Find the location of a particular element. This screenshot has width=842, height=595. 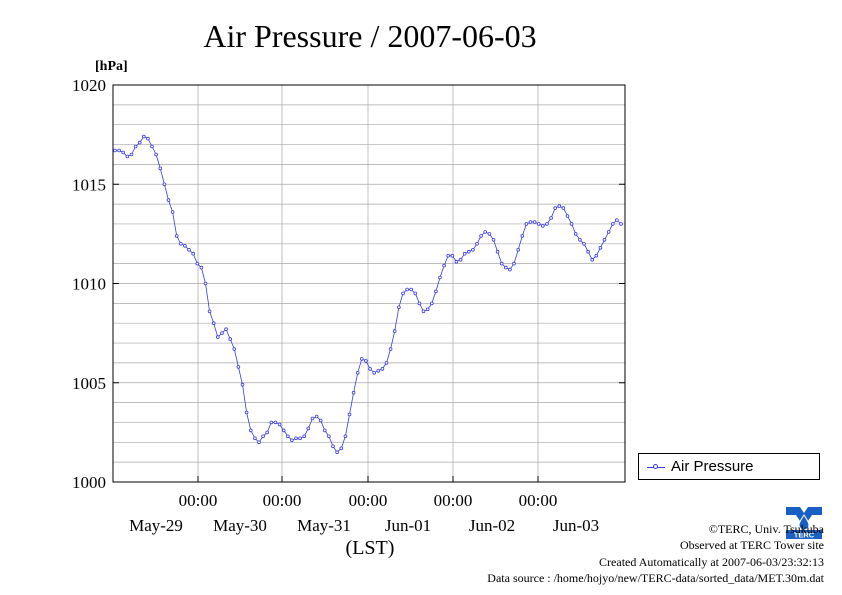

y-tick-label: 1000 is located at coordinates (89, 482).